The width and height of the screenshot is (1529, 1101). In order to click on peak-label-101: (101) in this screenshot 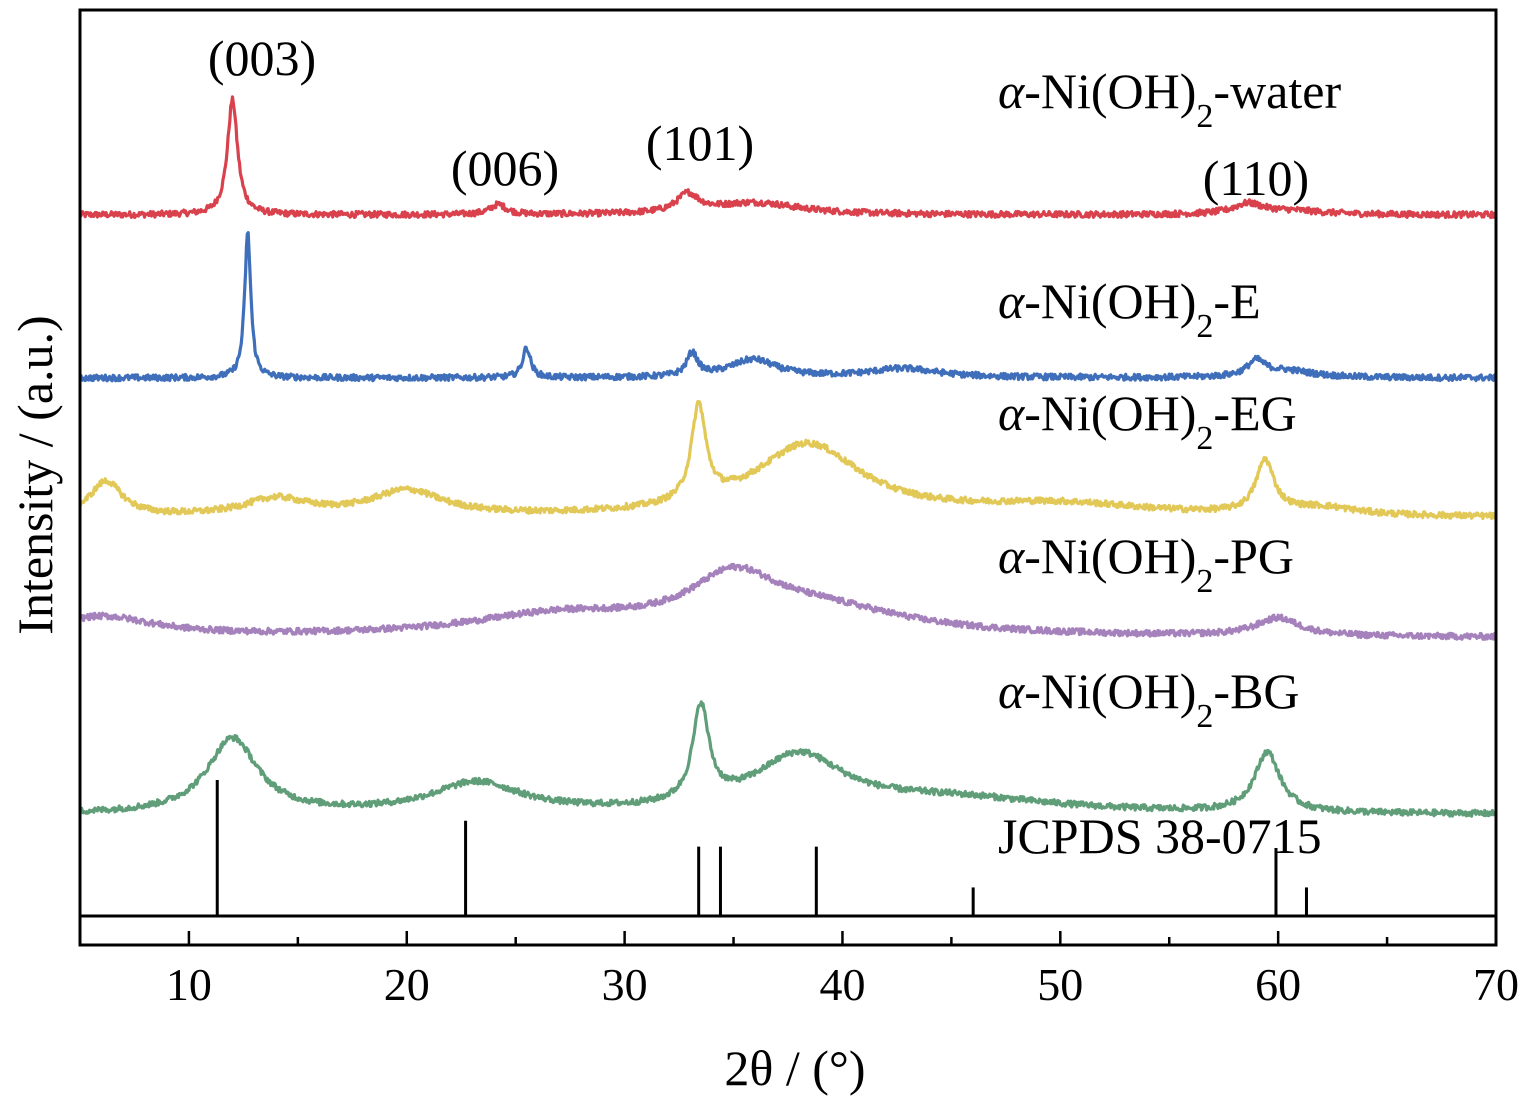, I will do `click(700, 143)`.